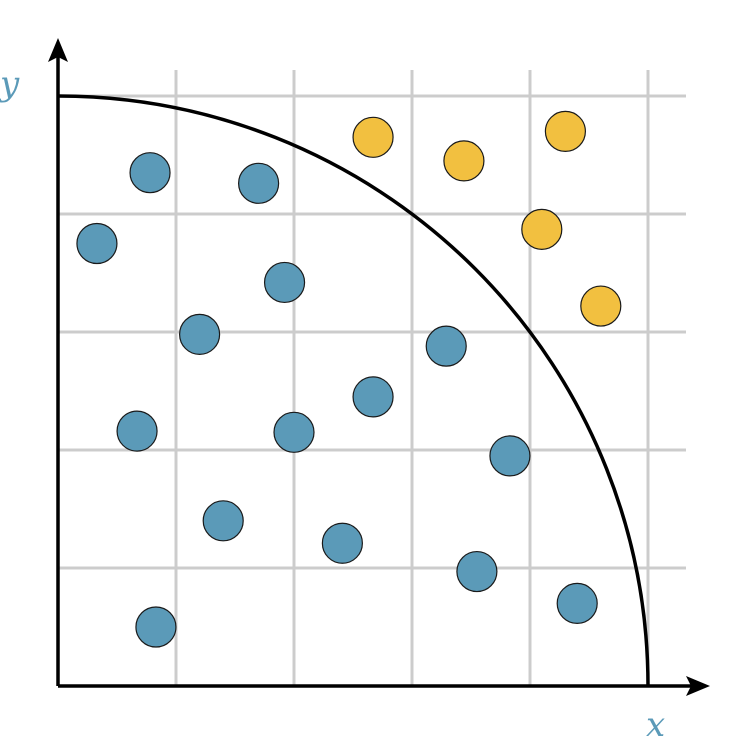 This screenshot has width=744, height=744. I want to click on x-axis-label: x, so click(655, 724).